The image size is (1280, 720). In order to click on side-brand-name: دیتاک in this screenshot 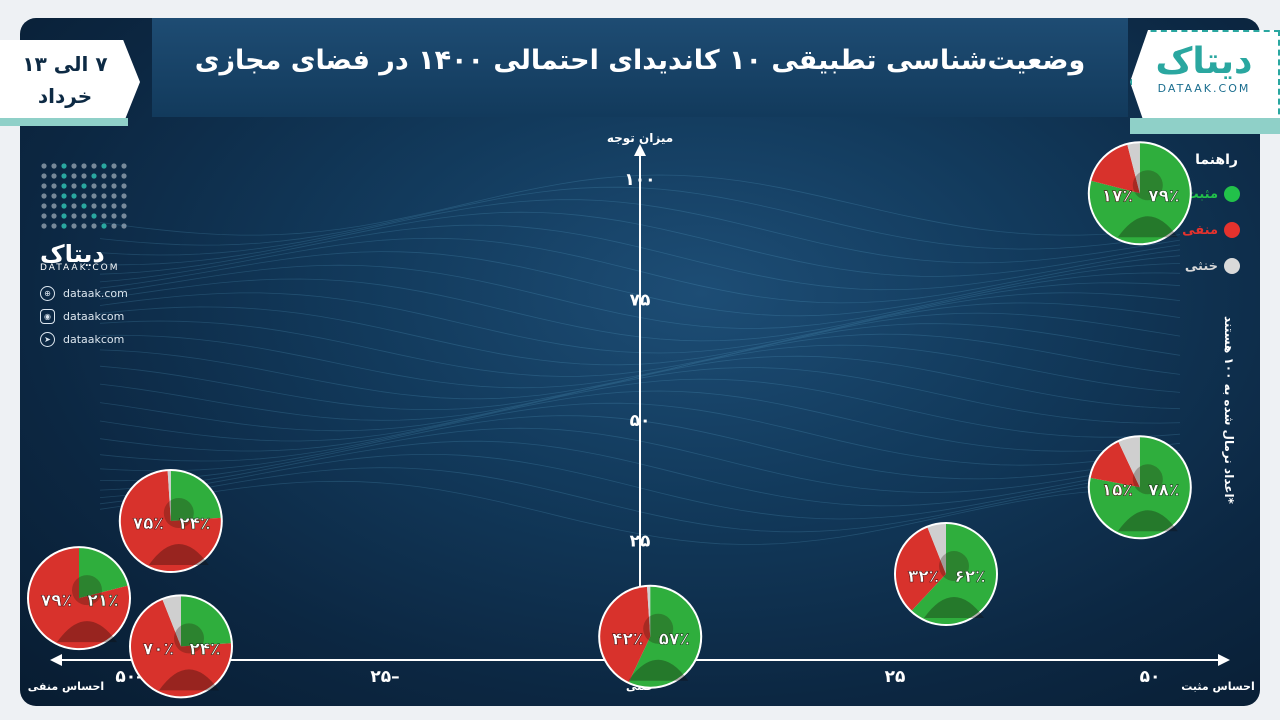, I will do `click(72, 254)`.